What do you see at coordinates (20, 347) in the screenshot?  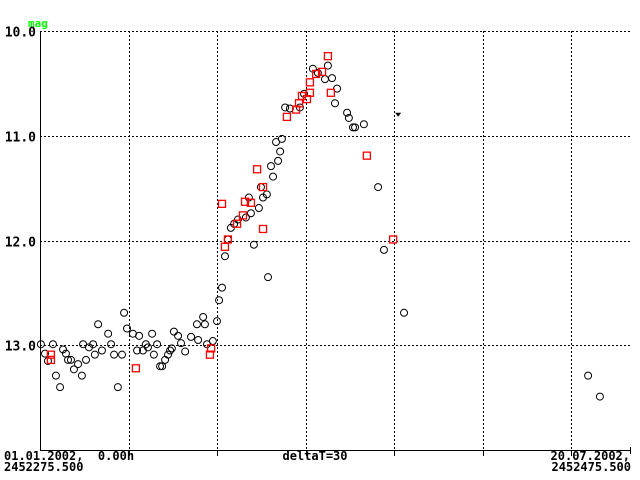 I see `y-tick-label: 13.0` at bounding box center [20, 347].